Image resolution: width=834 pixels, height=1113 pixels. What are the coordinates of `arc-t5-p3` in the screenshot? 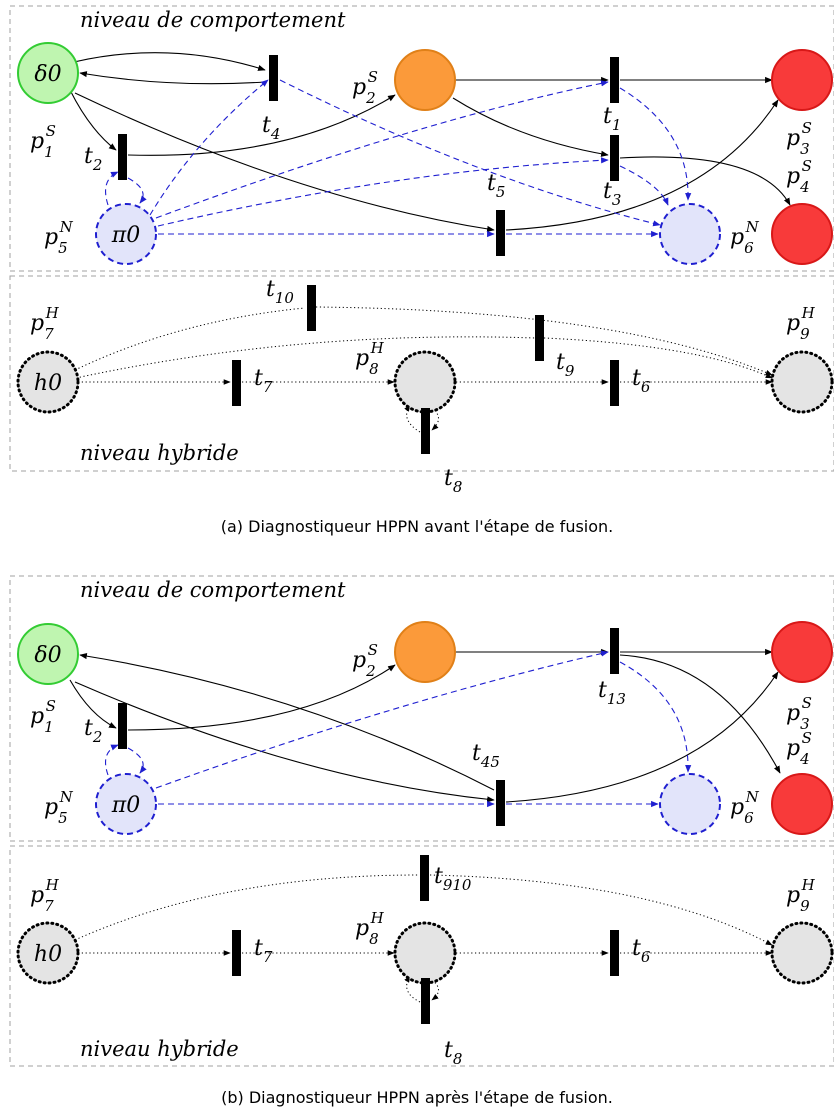 It's located at (642, 165).